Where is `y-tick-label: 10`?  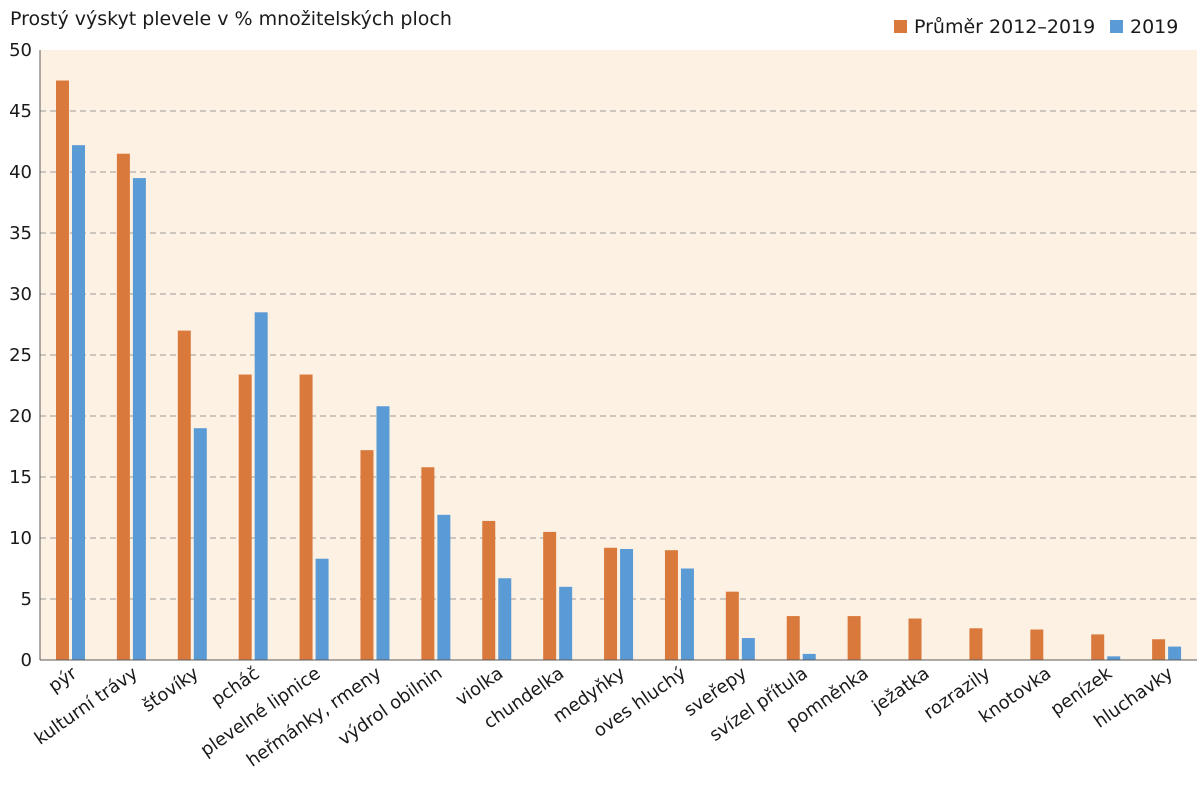 y-tick-label: 10 is located at coordinates (20, 538).